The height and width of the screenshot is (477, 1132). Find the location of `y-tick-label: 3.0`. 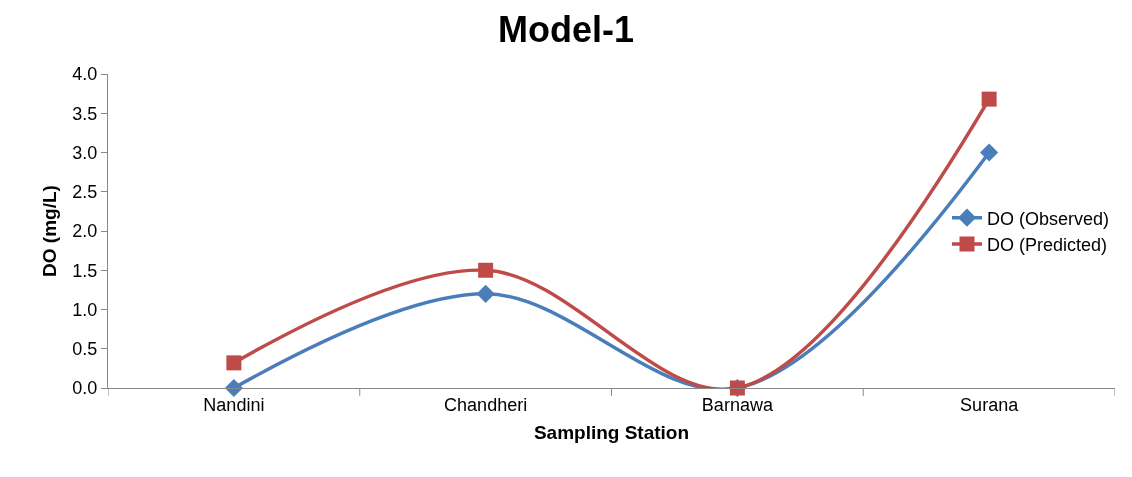

y-tick-label: 3.0 is located at coordinates (85, 152).